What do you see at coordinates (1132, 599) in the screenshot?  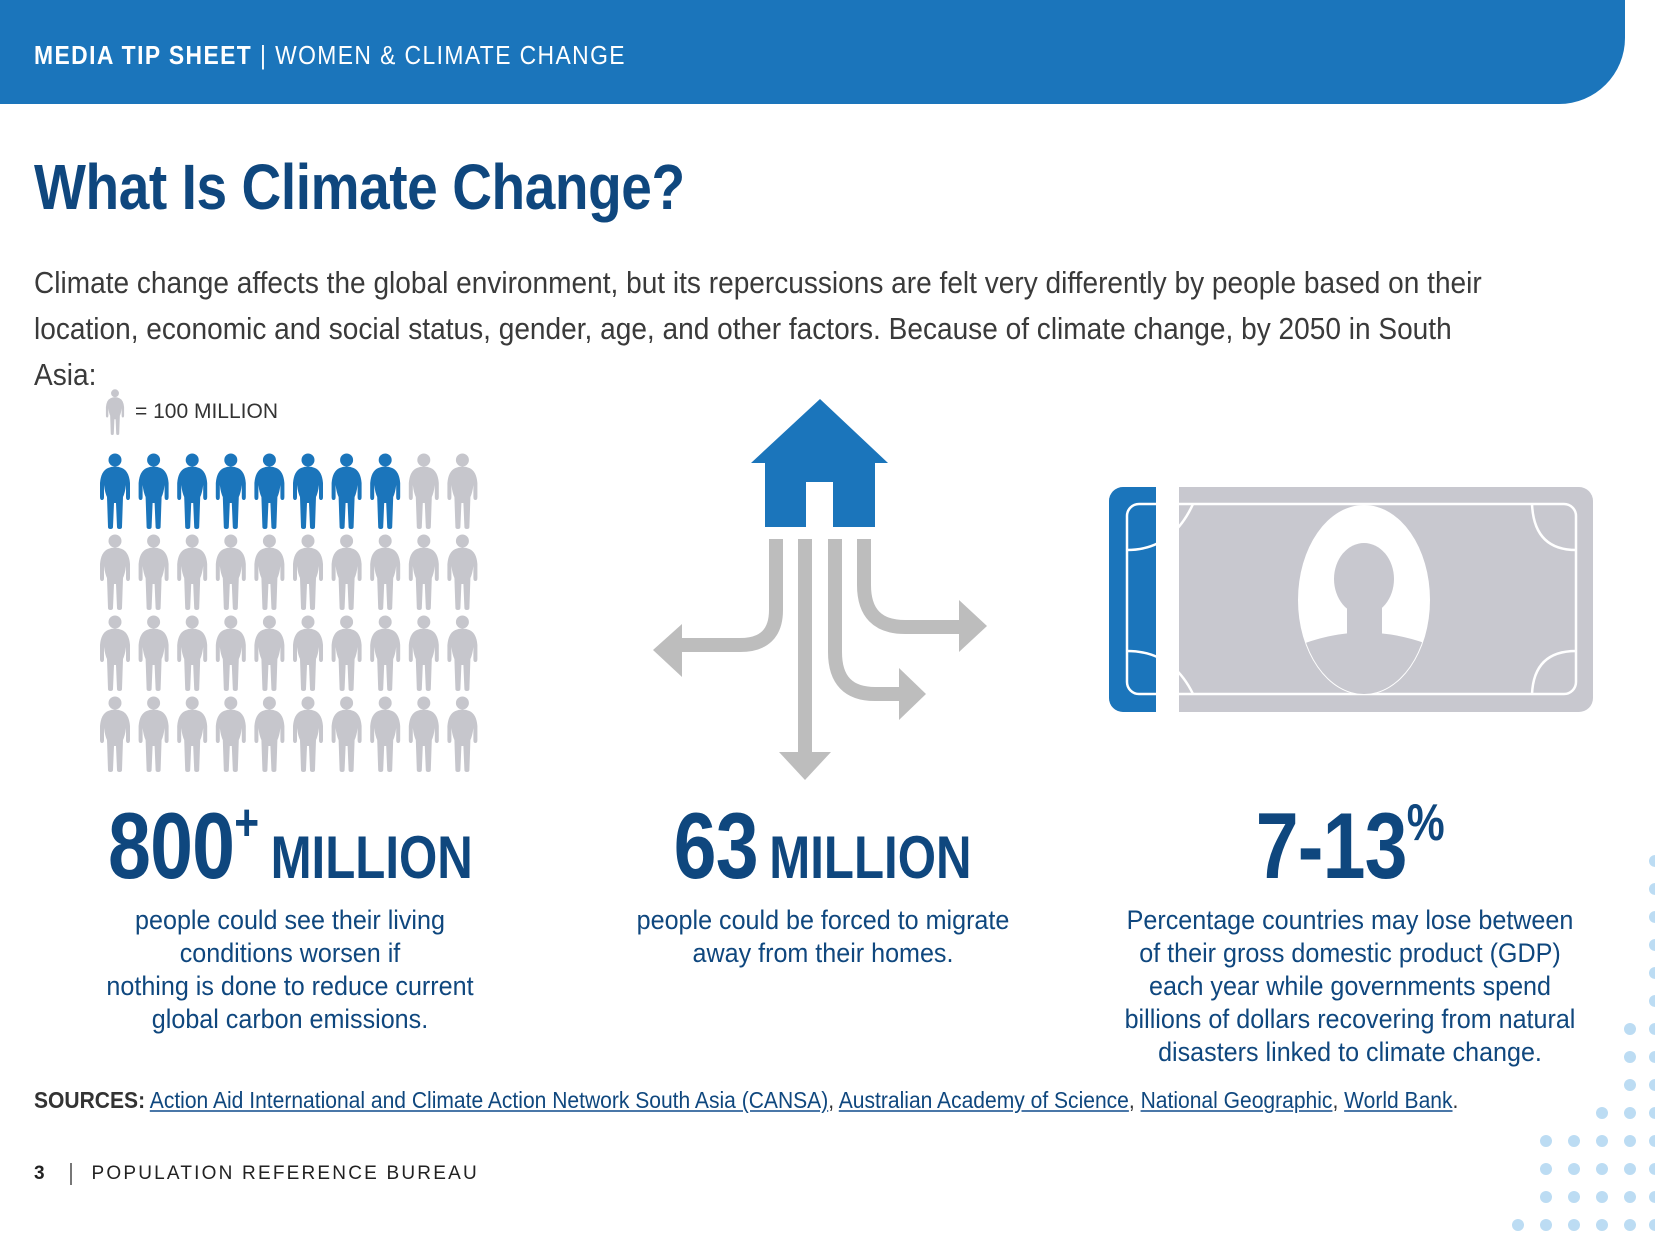 I see `bill-band` at bounding box center [1132, 599].